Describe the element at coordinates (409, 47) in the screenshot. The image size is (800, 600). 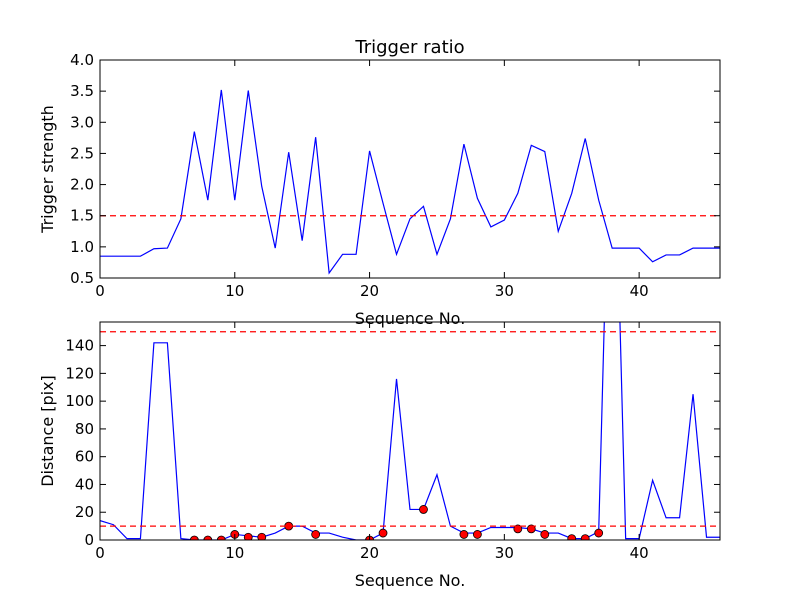
I see `chart-title: Trigger ratio` at that location.